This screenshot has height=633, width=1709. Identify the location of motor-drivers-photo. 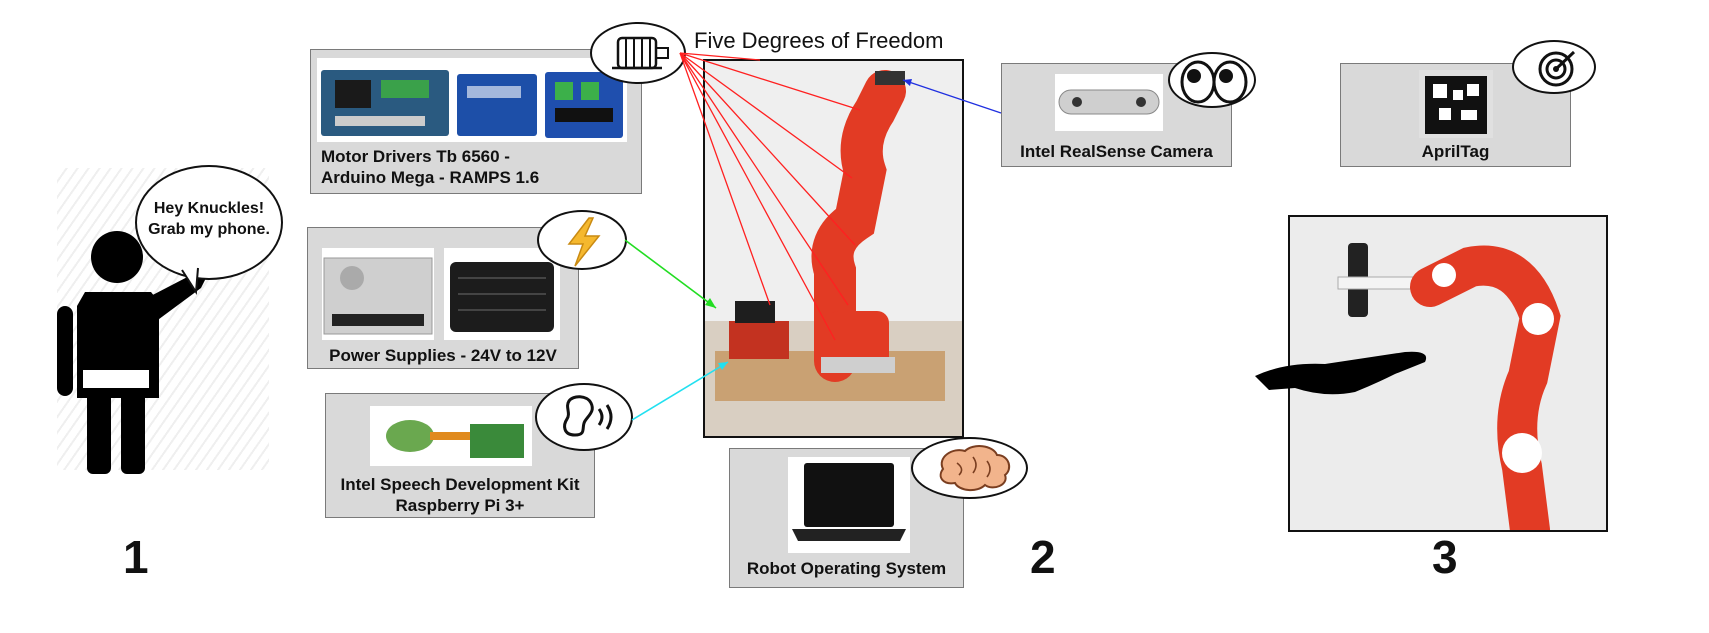
(472, 100).